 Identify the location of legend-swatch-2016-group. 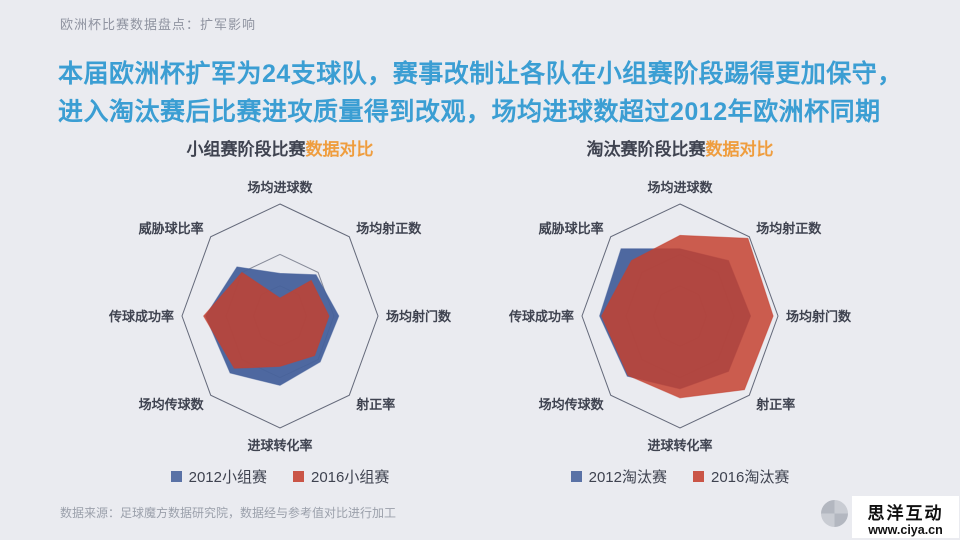
(298, 476).